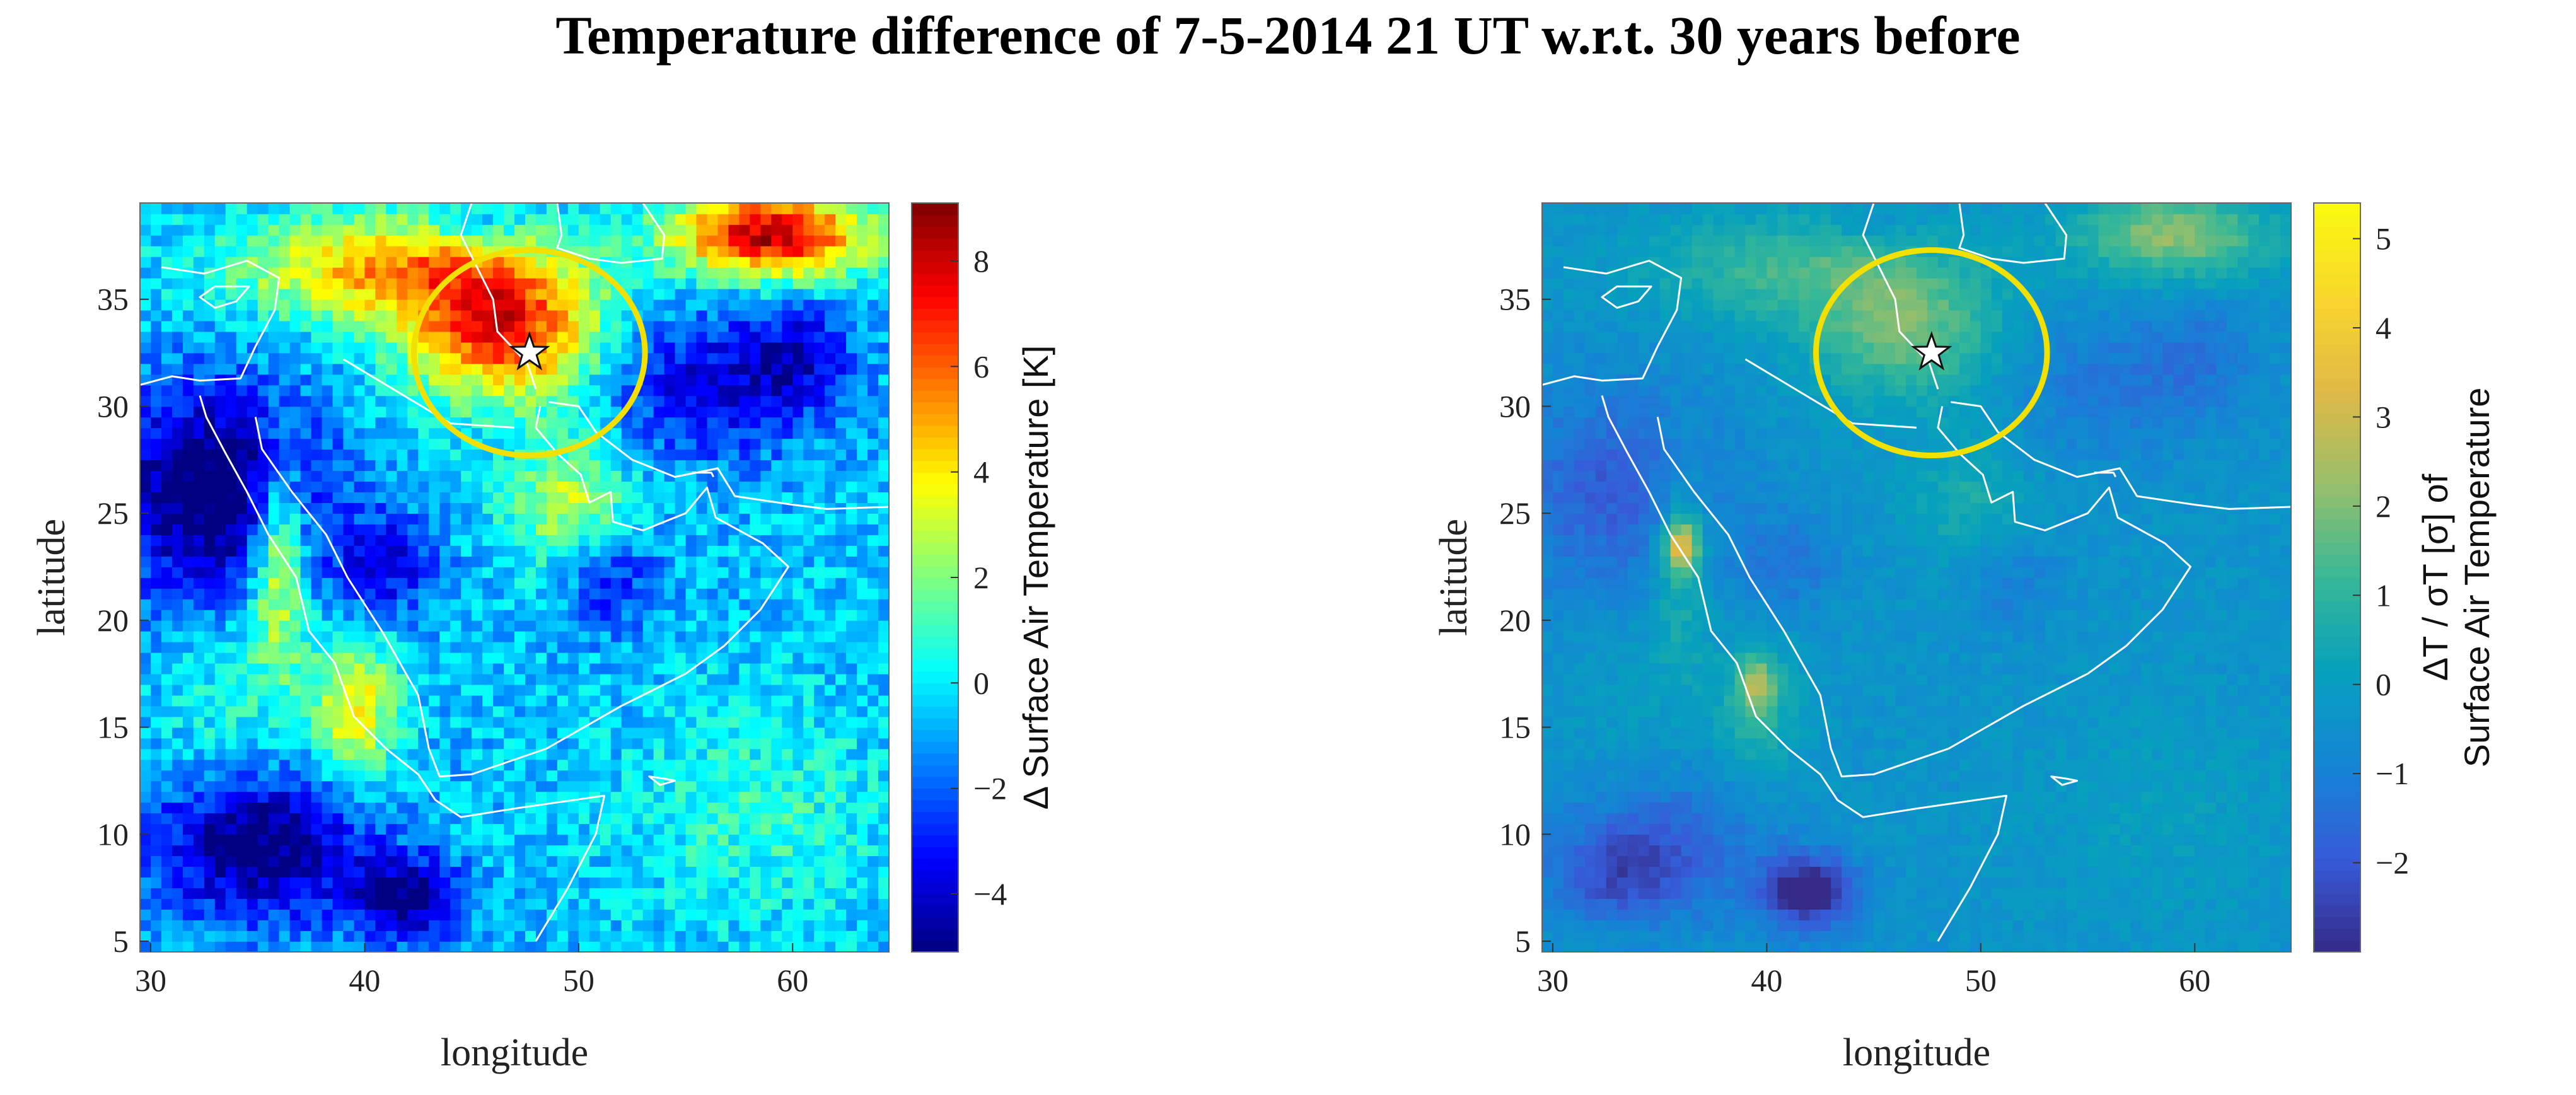  I want to click on colorbar-segment, so click(935, 525).